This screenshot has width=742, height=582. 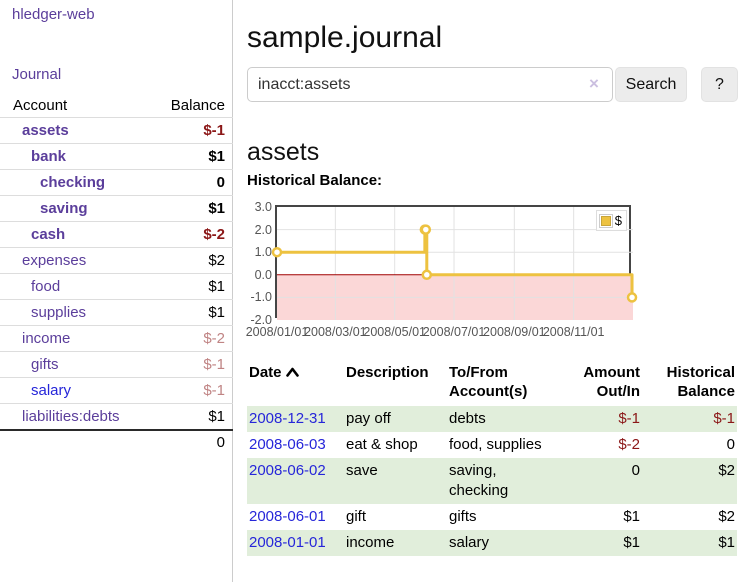 What do you see at coordinates (116, 107) in the screenshot?
I see `accounts-header: Account Balance` at bounding box center [116, 107].